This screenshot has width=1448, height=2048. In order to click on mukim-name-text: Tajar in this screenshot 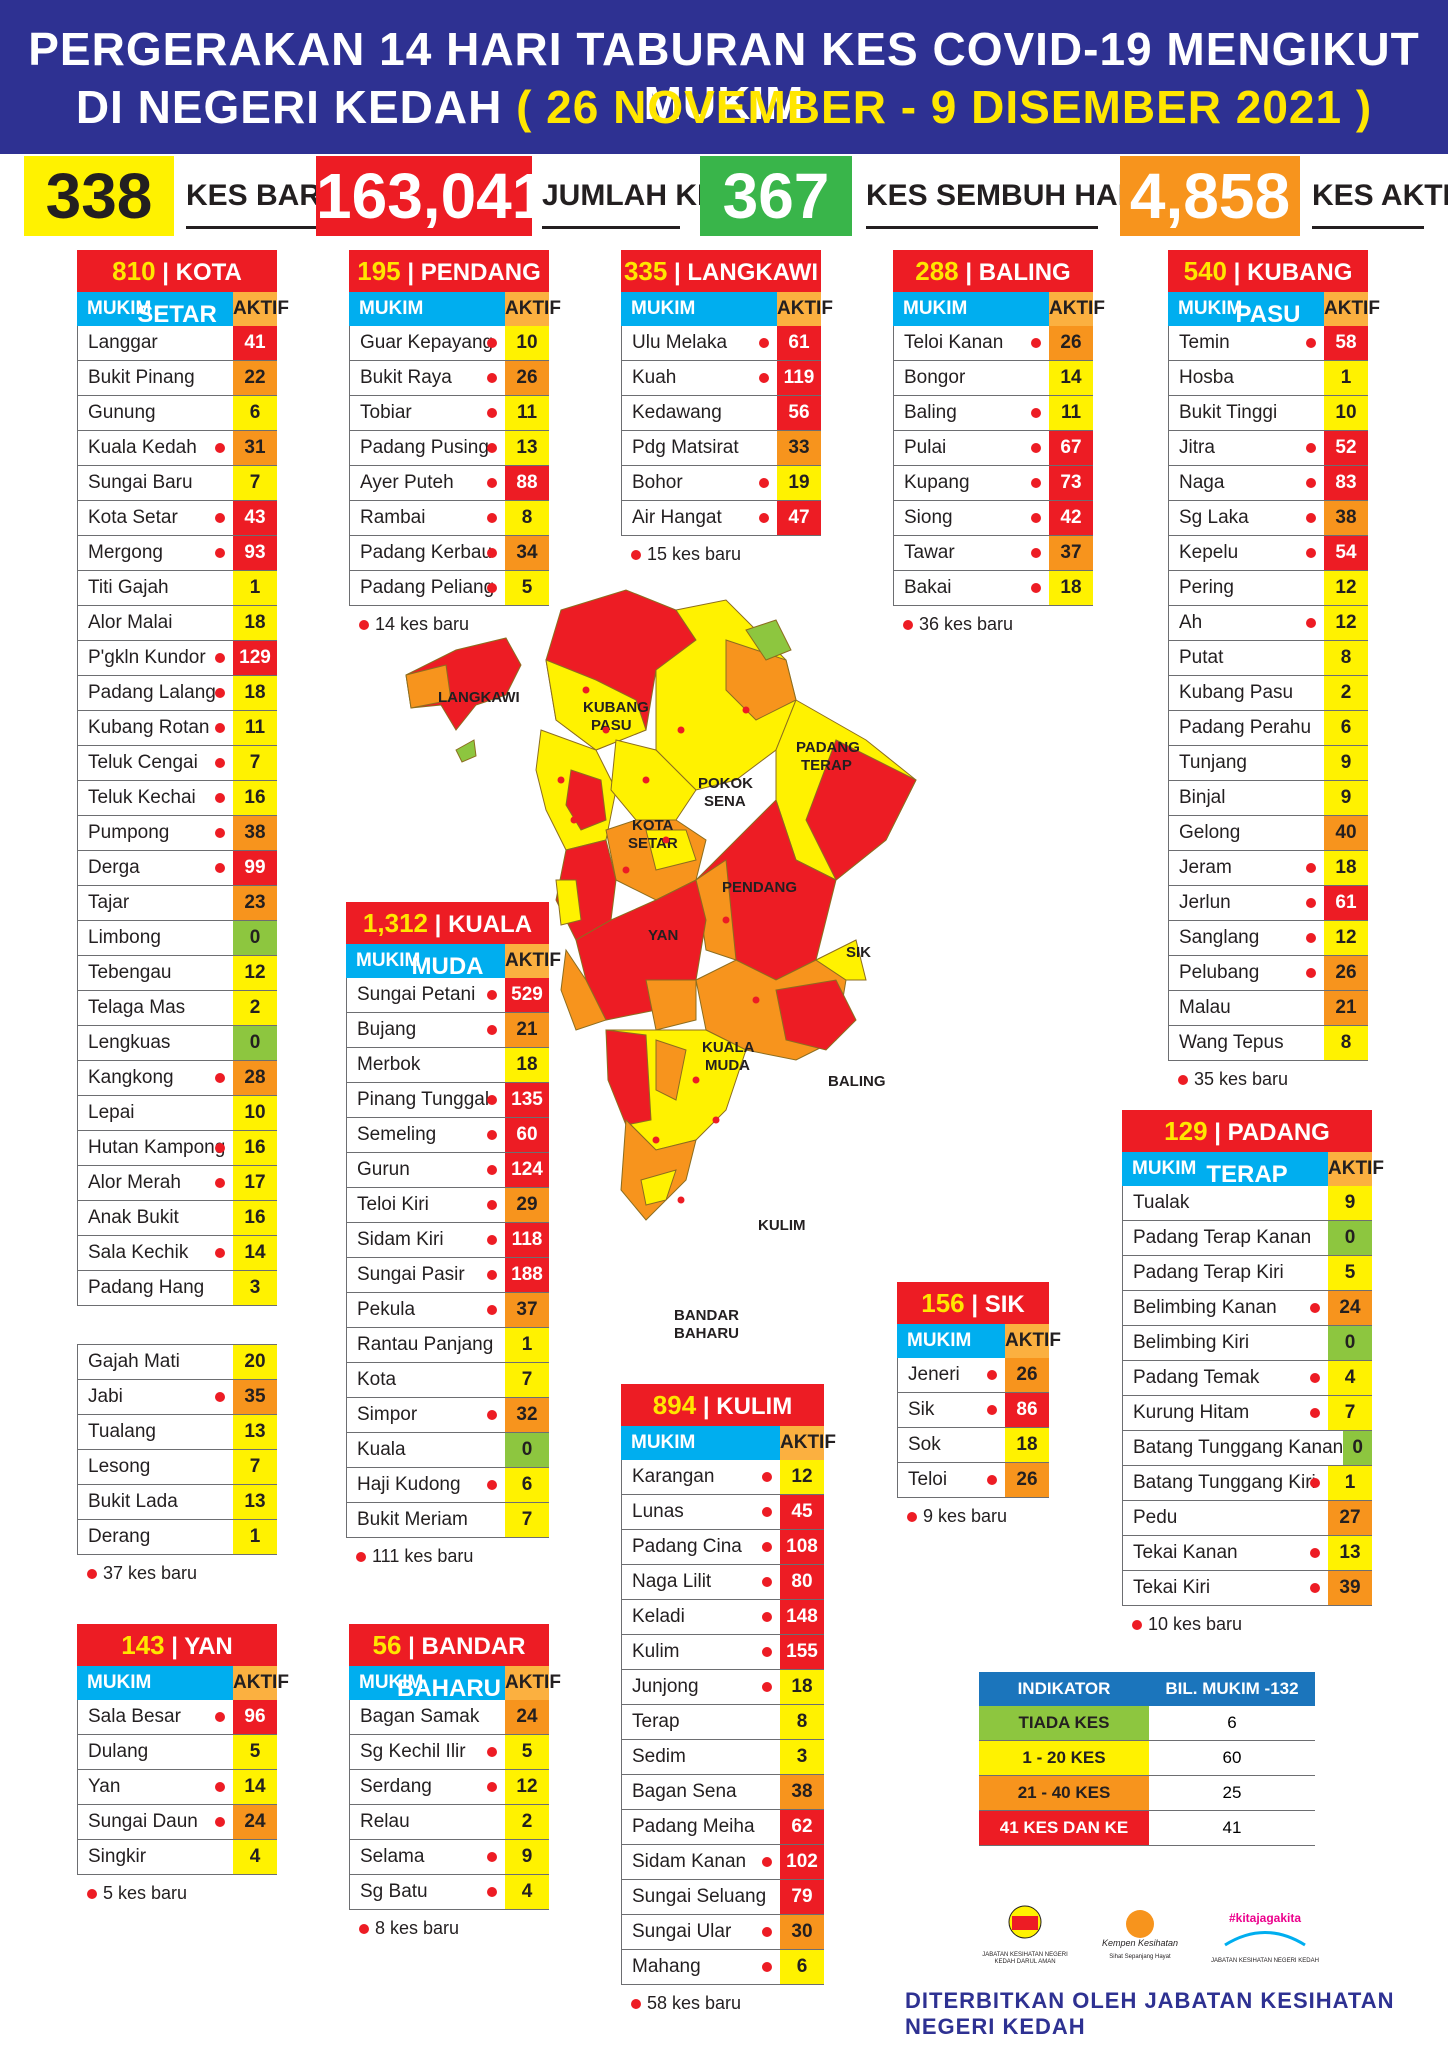, I will do `click(109, 902)`.